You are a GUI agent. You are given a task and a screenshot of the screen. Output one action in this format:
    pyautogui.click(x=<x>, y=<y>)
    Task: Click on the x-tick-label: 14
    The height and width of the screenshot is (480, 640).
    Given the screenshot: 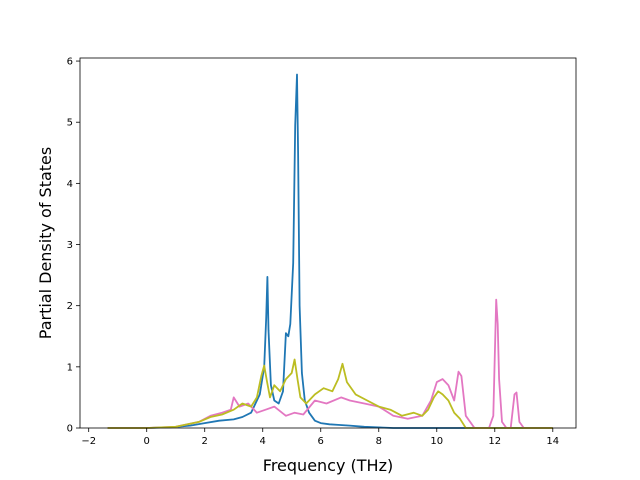 What is the action you would take?
    pyautogui.click(x=552, y=441)
    